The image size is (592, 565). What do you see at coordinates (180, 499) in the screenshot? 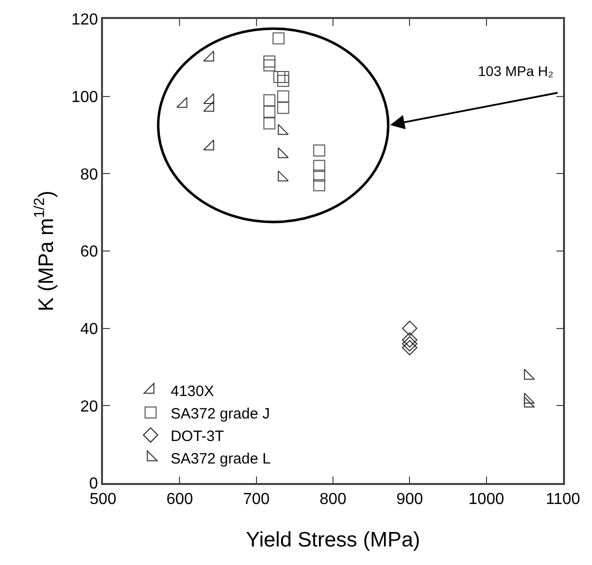
I see `x-tick-label: 600` at bounding box center [180, 499].